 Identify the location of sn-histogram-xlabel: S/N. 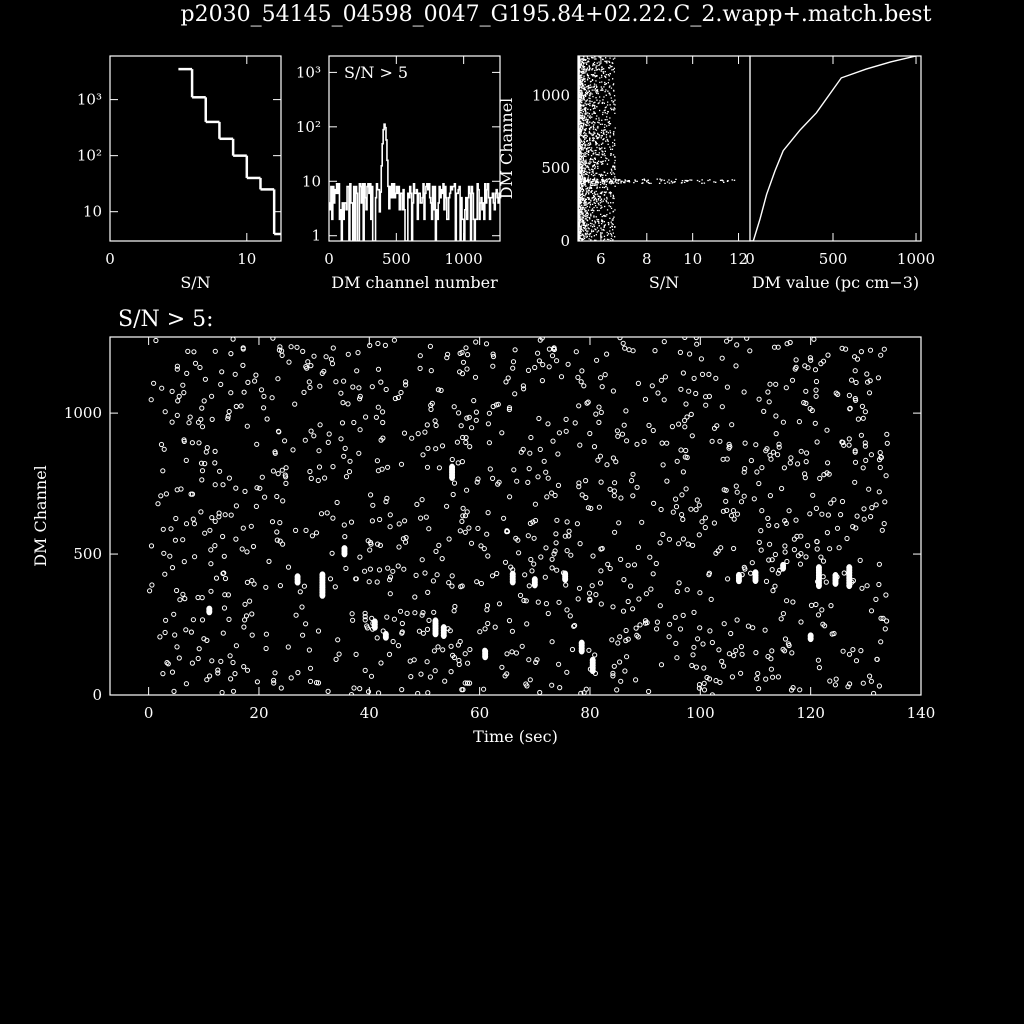
(195, 282).